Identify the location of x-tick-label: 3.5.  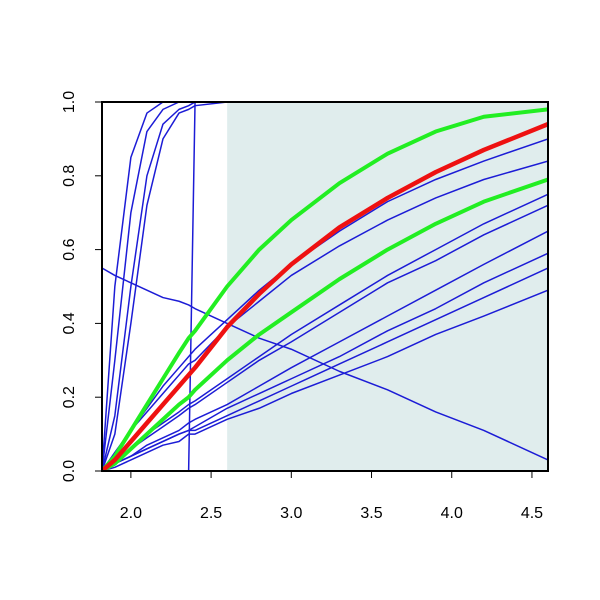
(371, 513).